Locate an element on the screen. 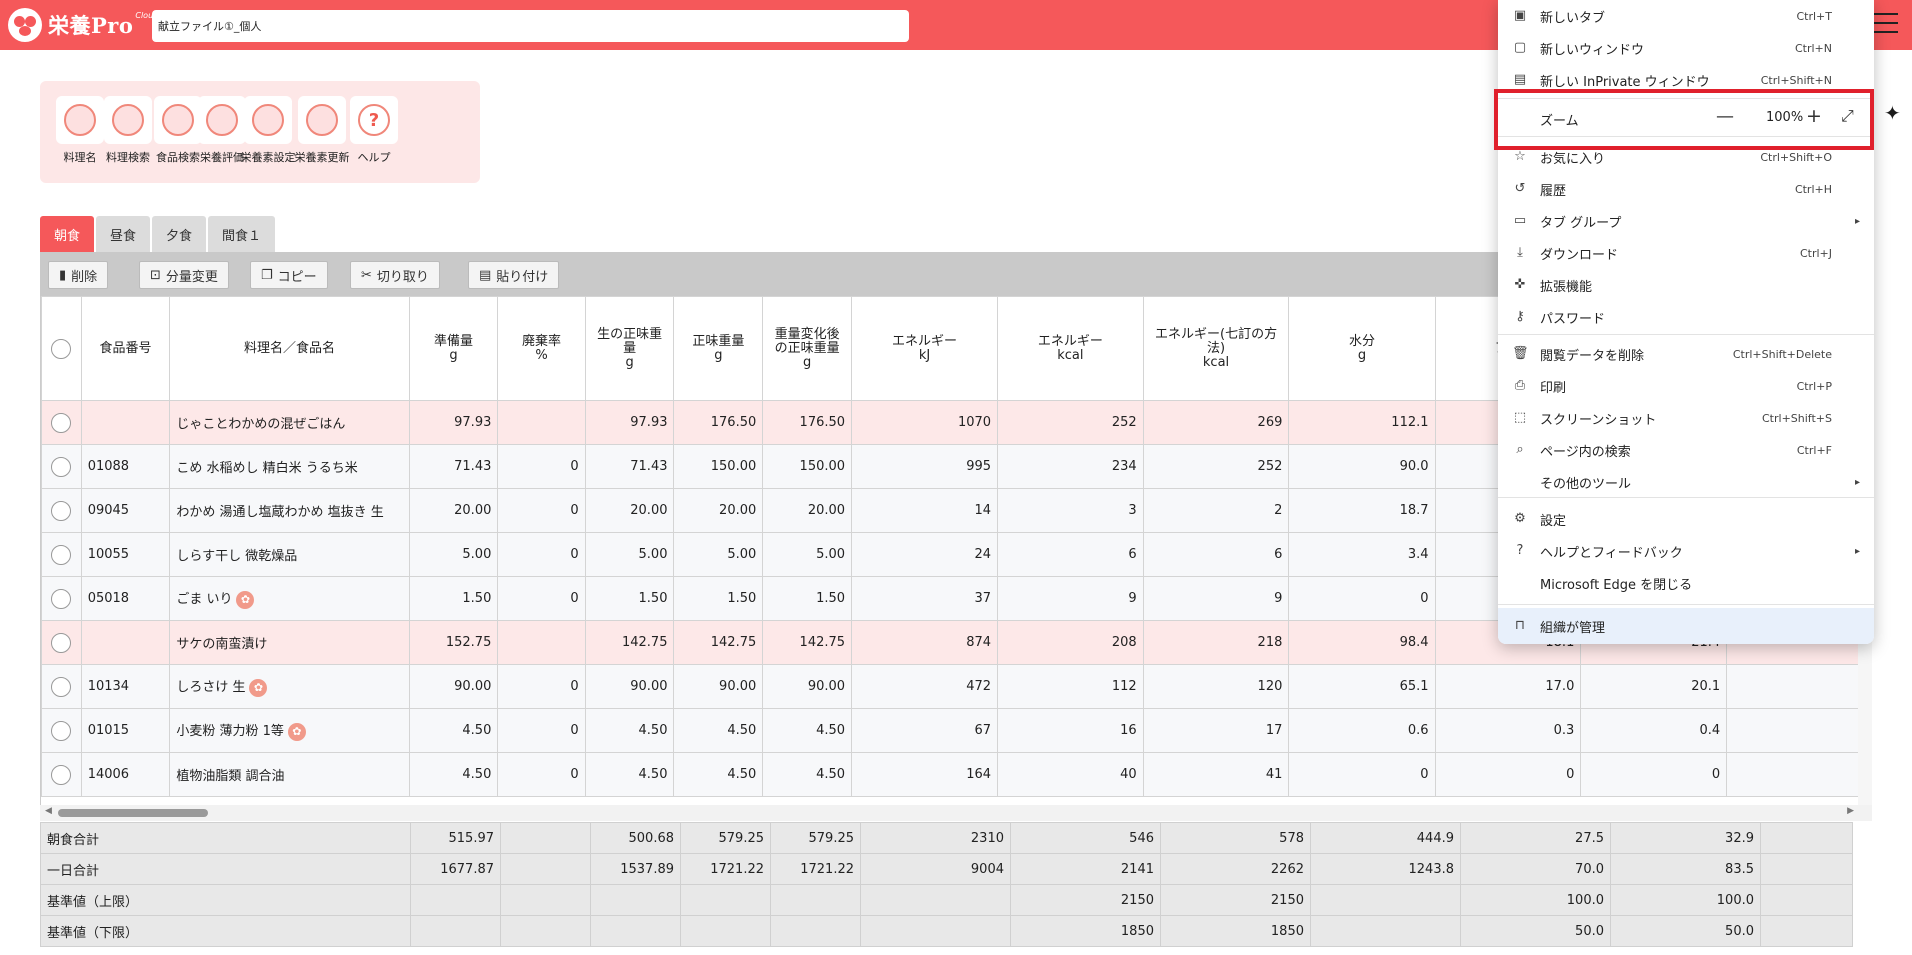  column-header: 食品番号 is located at coordinates (125, 348).